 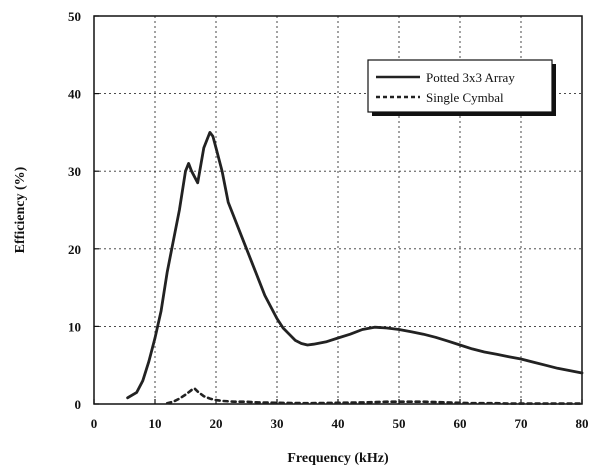 I want to click on y-axis-label: Efficiency (%), so click(x=20, y=209).